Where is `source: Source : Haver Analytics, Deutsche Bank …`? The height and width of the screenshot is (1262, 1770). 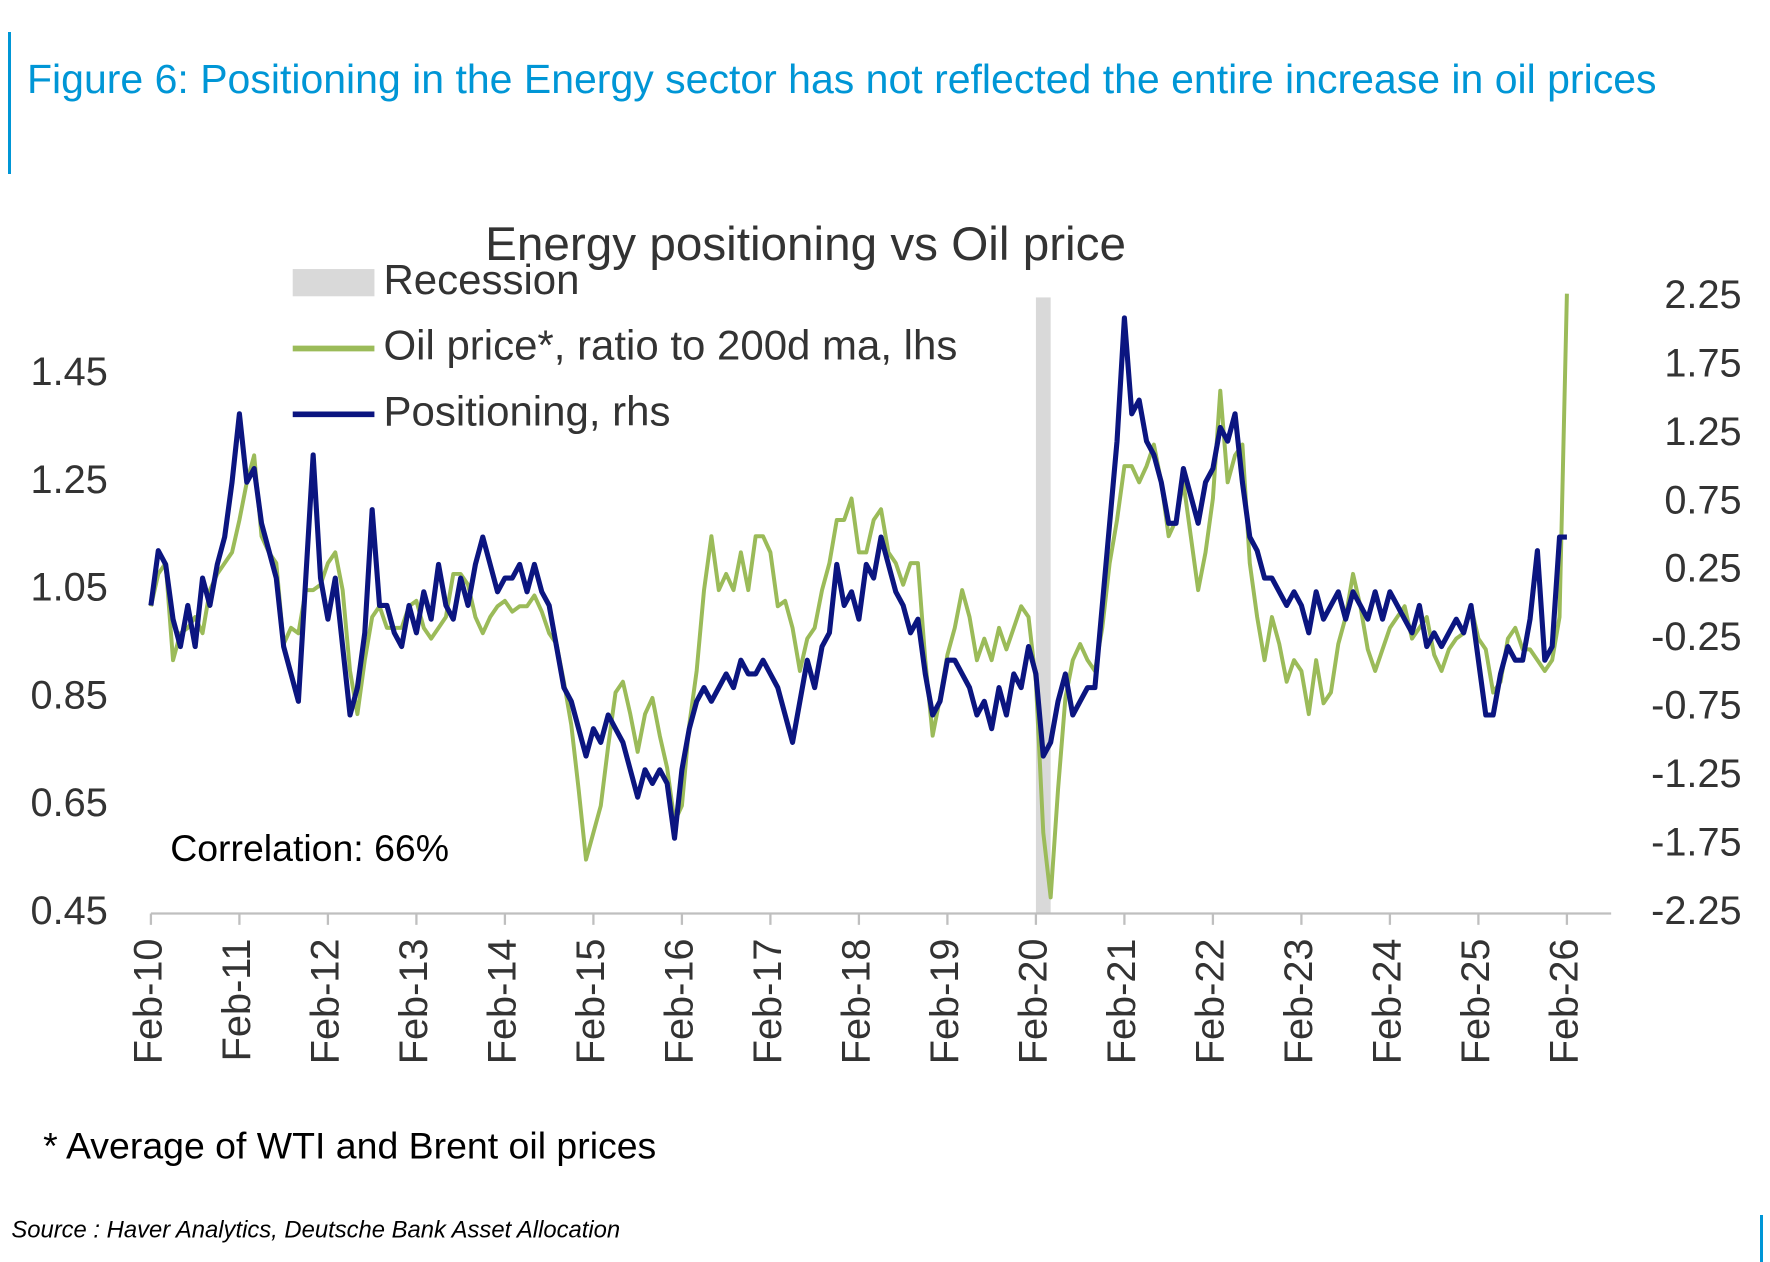
source: Source : Haver Analytics, Deutsche Bank … is located at coordinates (315, 1230).